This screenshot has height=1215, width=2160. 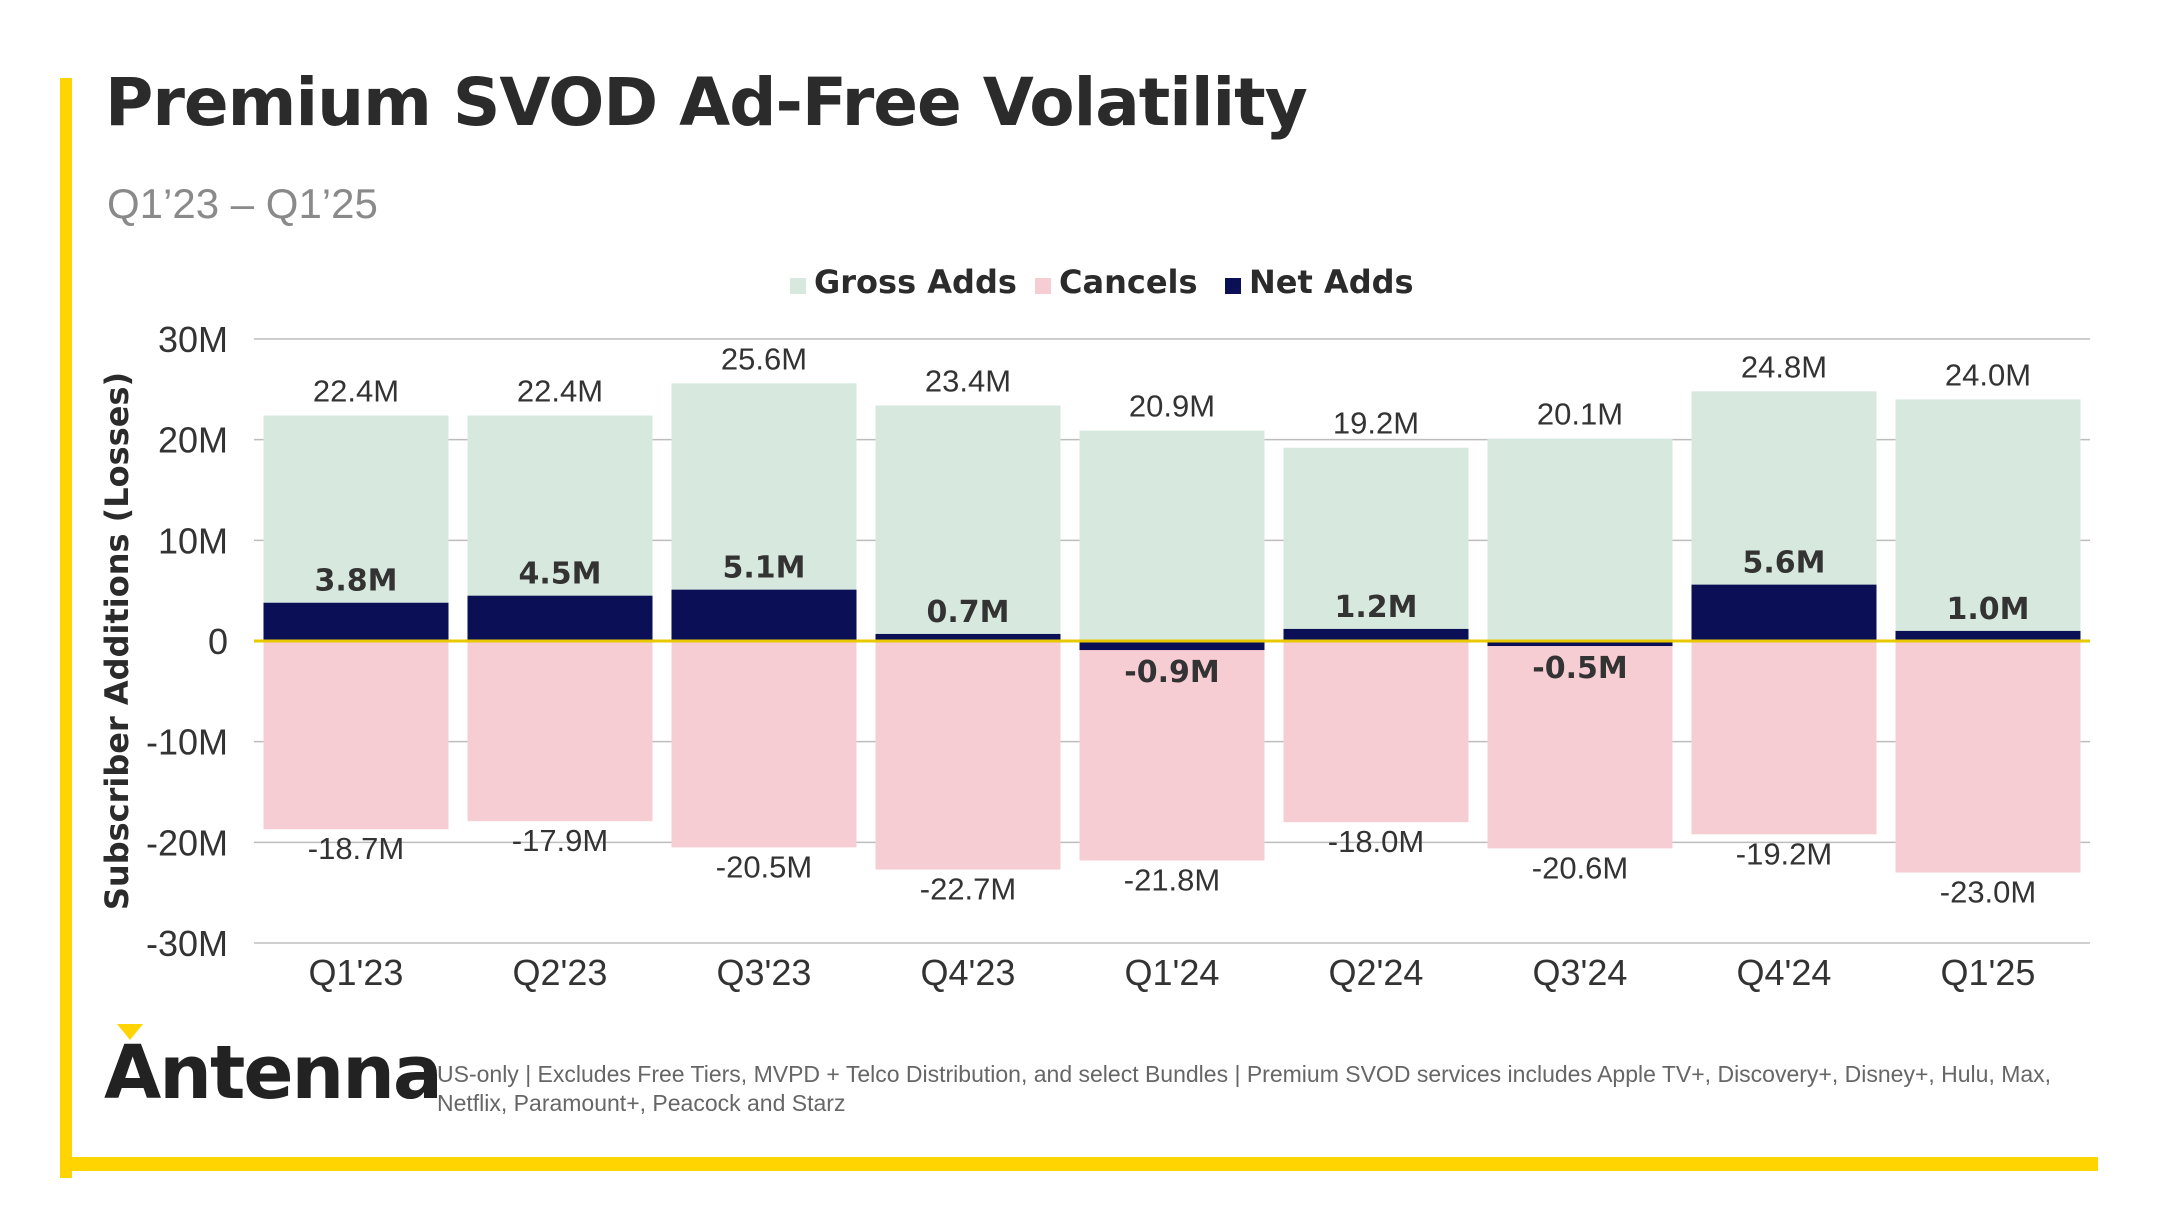 What do you see at coordinates (273, 1073) in the screenshot?
I see `logo-text: Antenna` at bounding box center [273, 1073].